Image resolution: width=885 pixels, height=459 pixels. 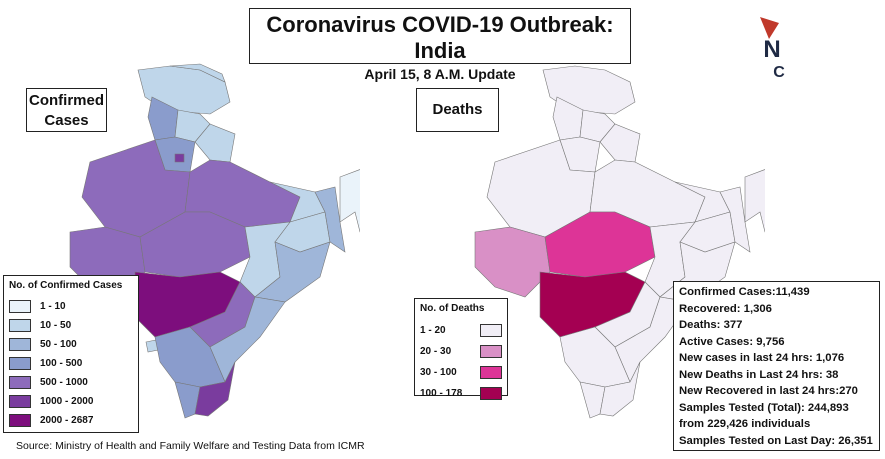 I want to click on d-region-uttarakhand, so click(x=620, y=143).